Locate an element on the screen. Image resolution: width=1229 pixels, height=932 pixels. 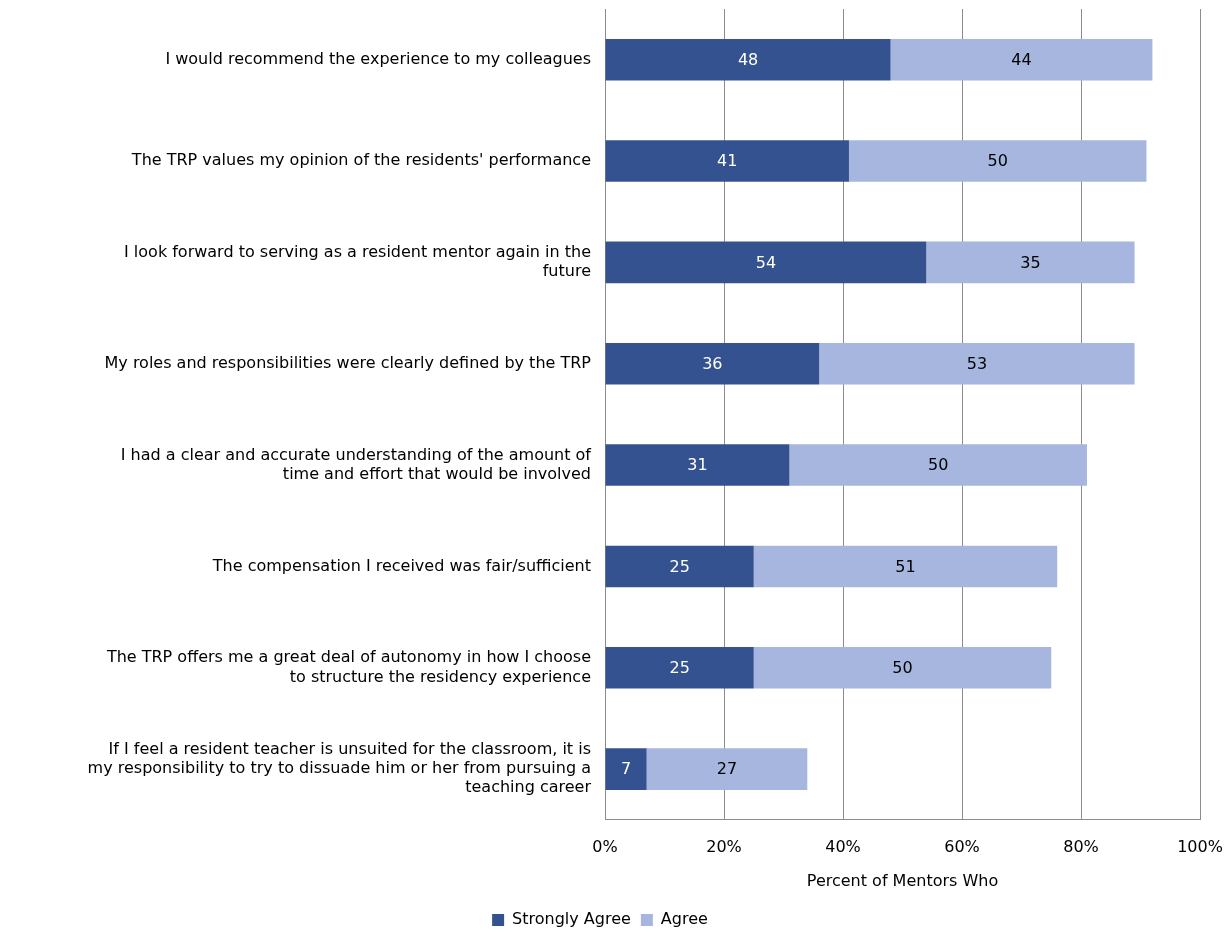
y-tick-label: I look forward to serving as a resident mentor again in the future is located at coordinates (357, 261).